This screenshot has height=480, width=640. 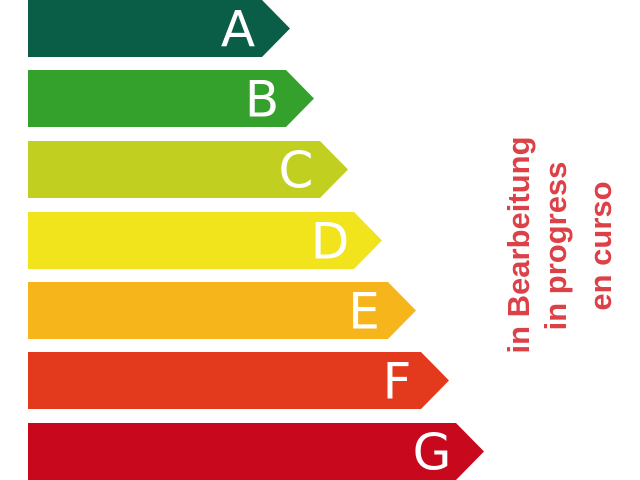 I want to click on energy-class-bar-c, so click(x=188, y=169).